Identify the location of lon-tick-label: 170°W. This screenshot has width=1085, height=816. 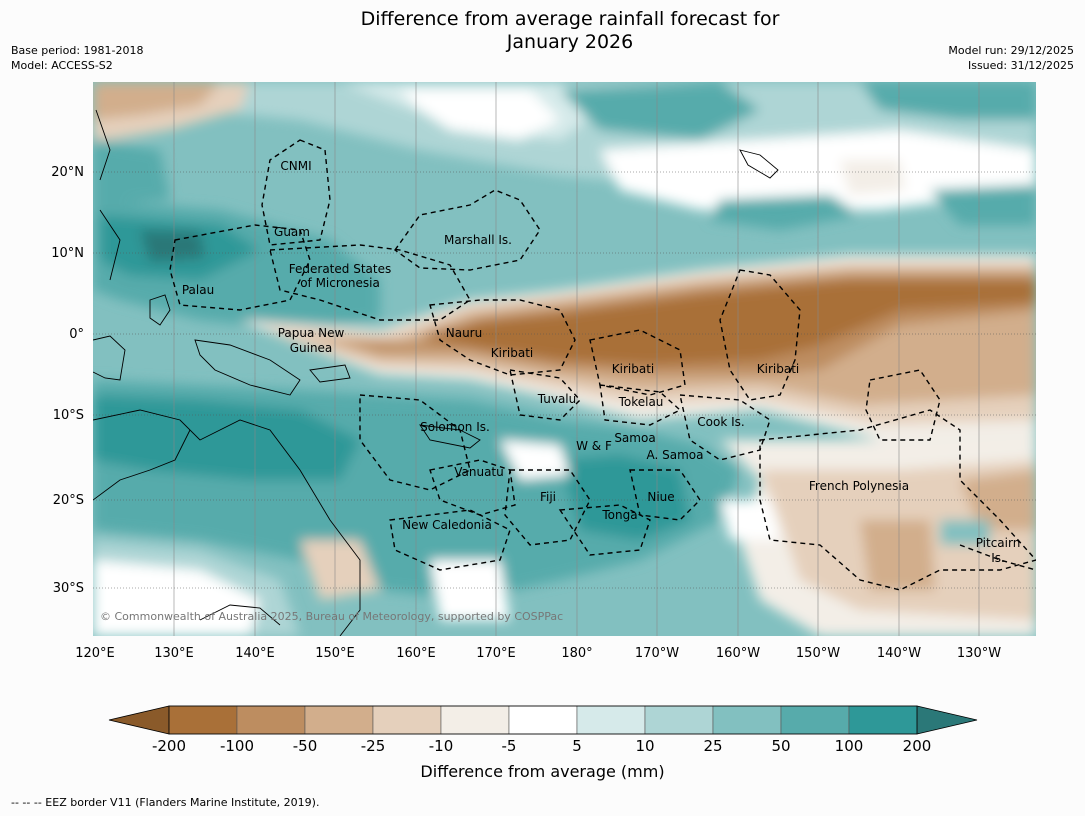
(657, 653).